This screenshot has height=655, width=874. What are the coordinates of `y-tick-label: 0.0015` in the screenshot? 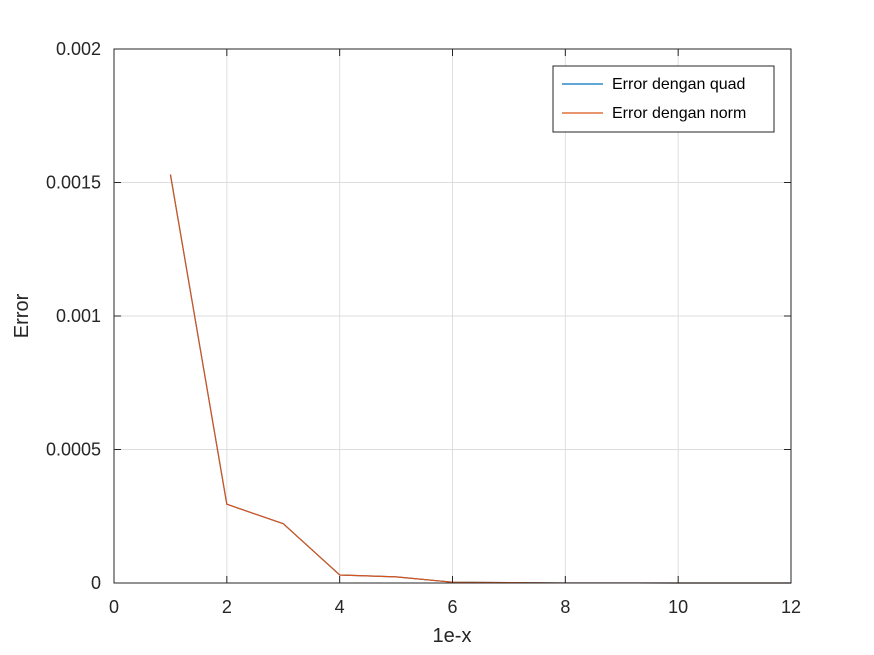 It's located at (73, 183).